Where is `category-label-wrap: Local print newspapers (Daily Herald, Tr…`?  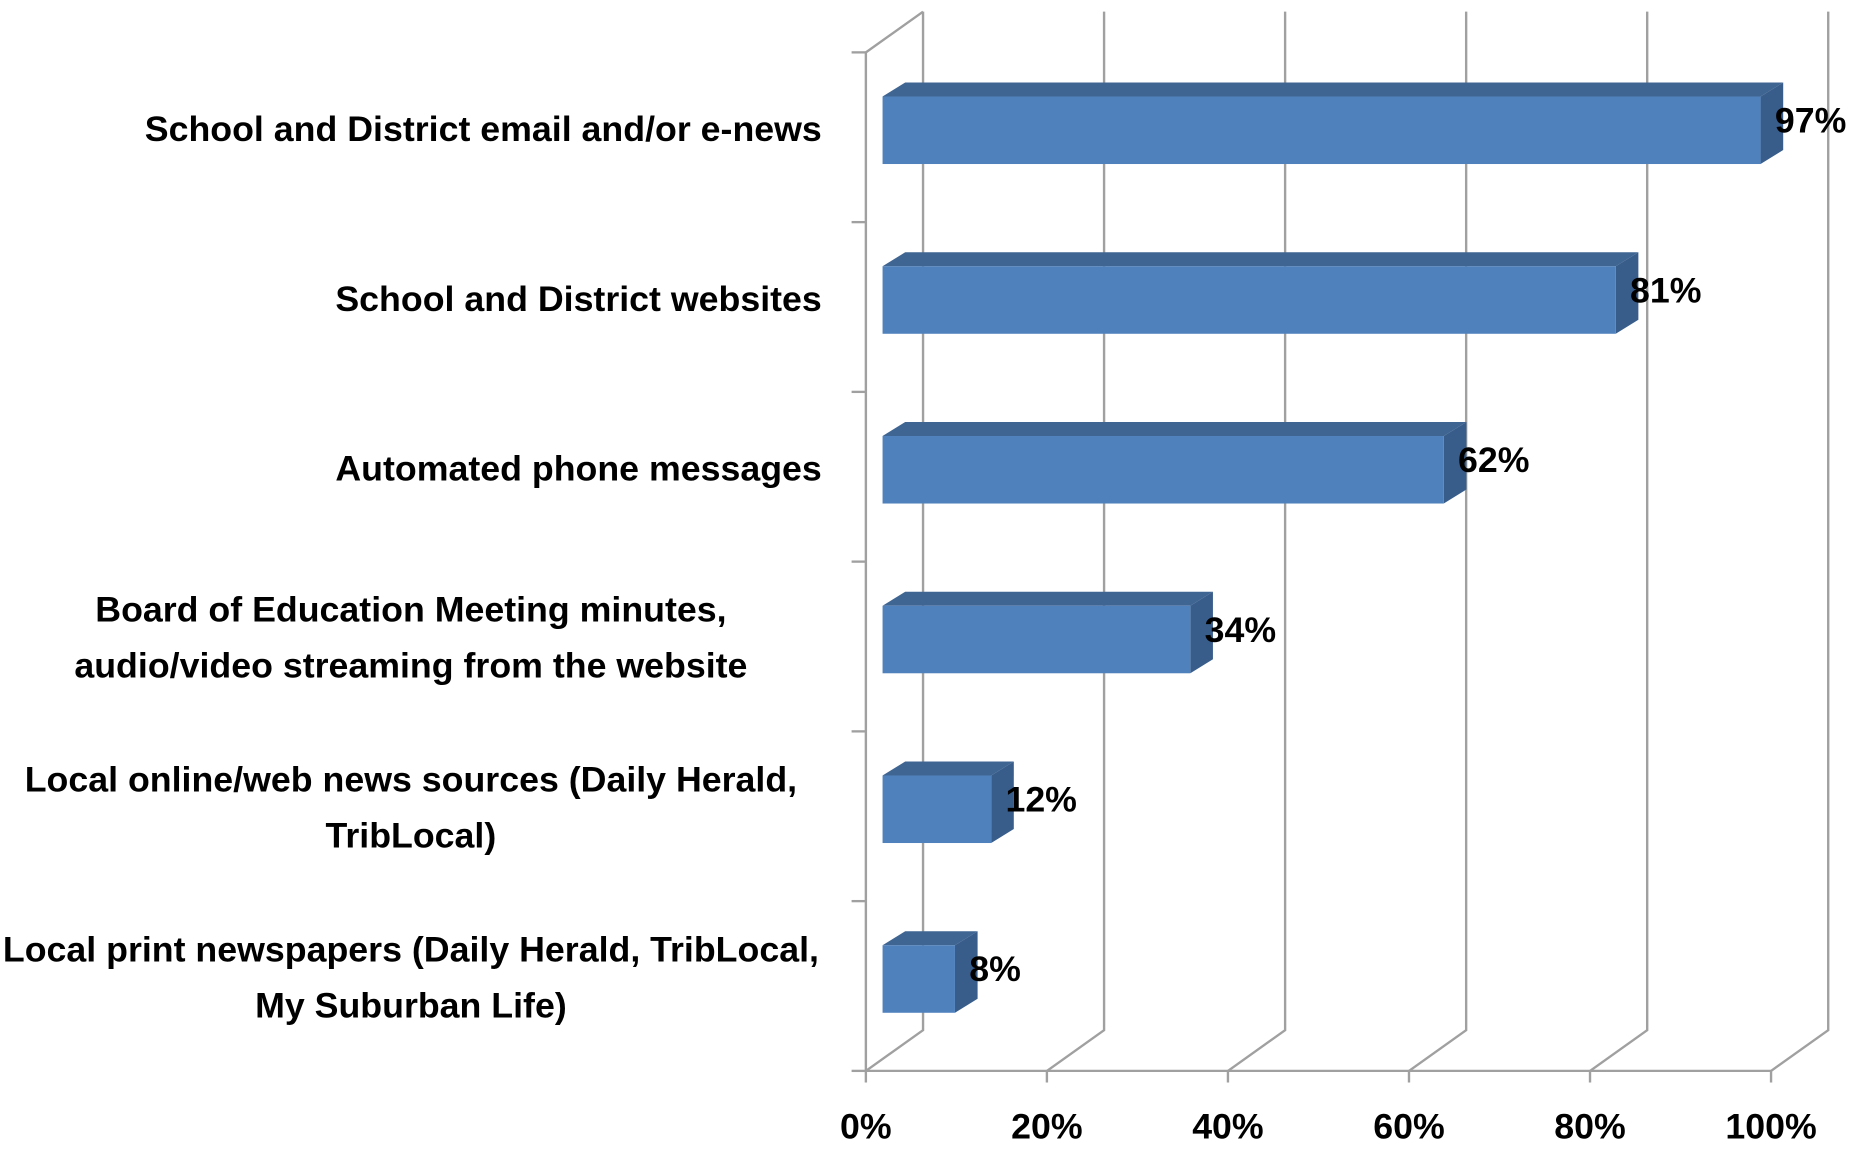 category-label-wrap: Local print newspapers (Daily Herald, Tr… is located at coordinates (411, 979).